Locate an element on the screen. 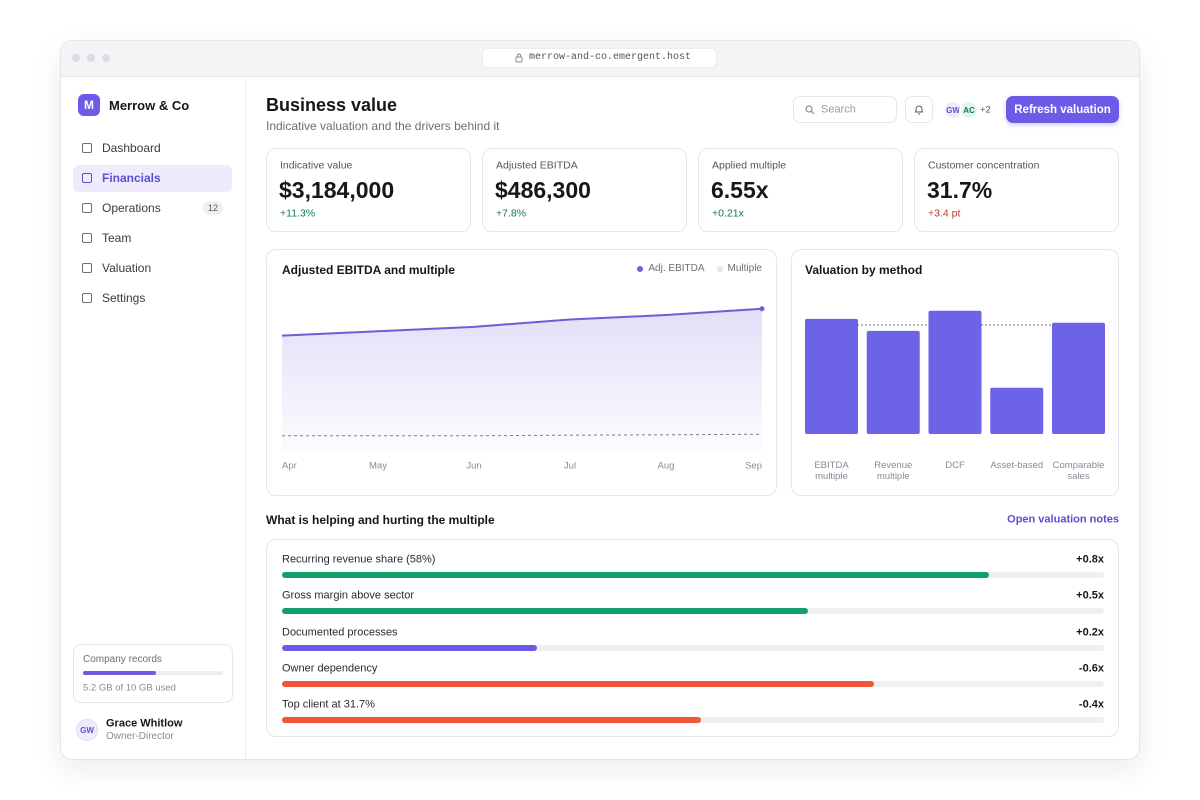  x-tick-label: Comparable sales is located at coordinates (1078, 471).